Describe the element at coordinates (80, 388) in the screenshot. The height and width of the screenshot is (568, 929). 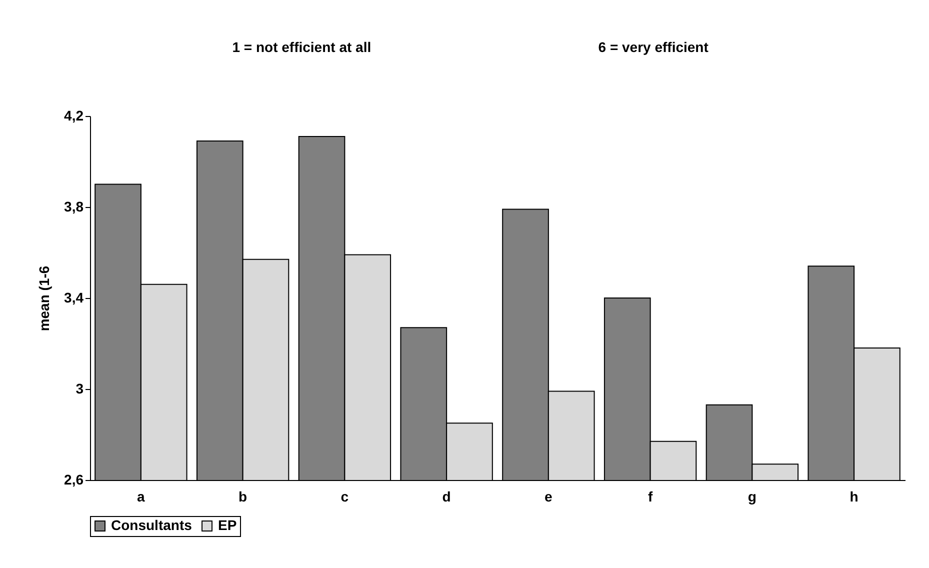
I see `y-tick-label: 3` at that location.